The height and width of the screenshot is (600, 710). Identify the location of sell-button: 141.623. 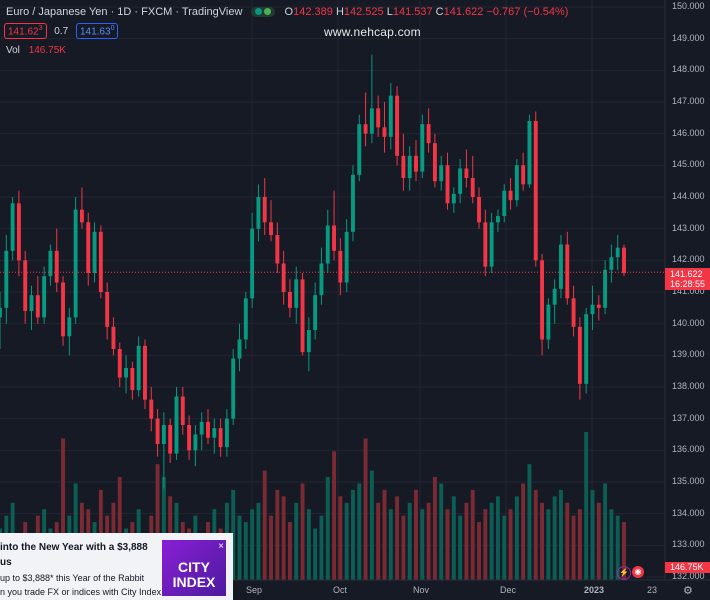
(25, 31).